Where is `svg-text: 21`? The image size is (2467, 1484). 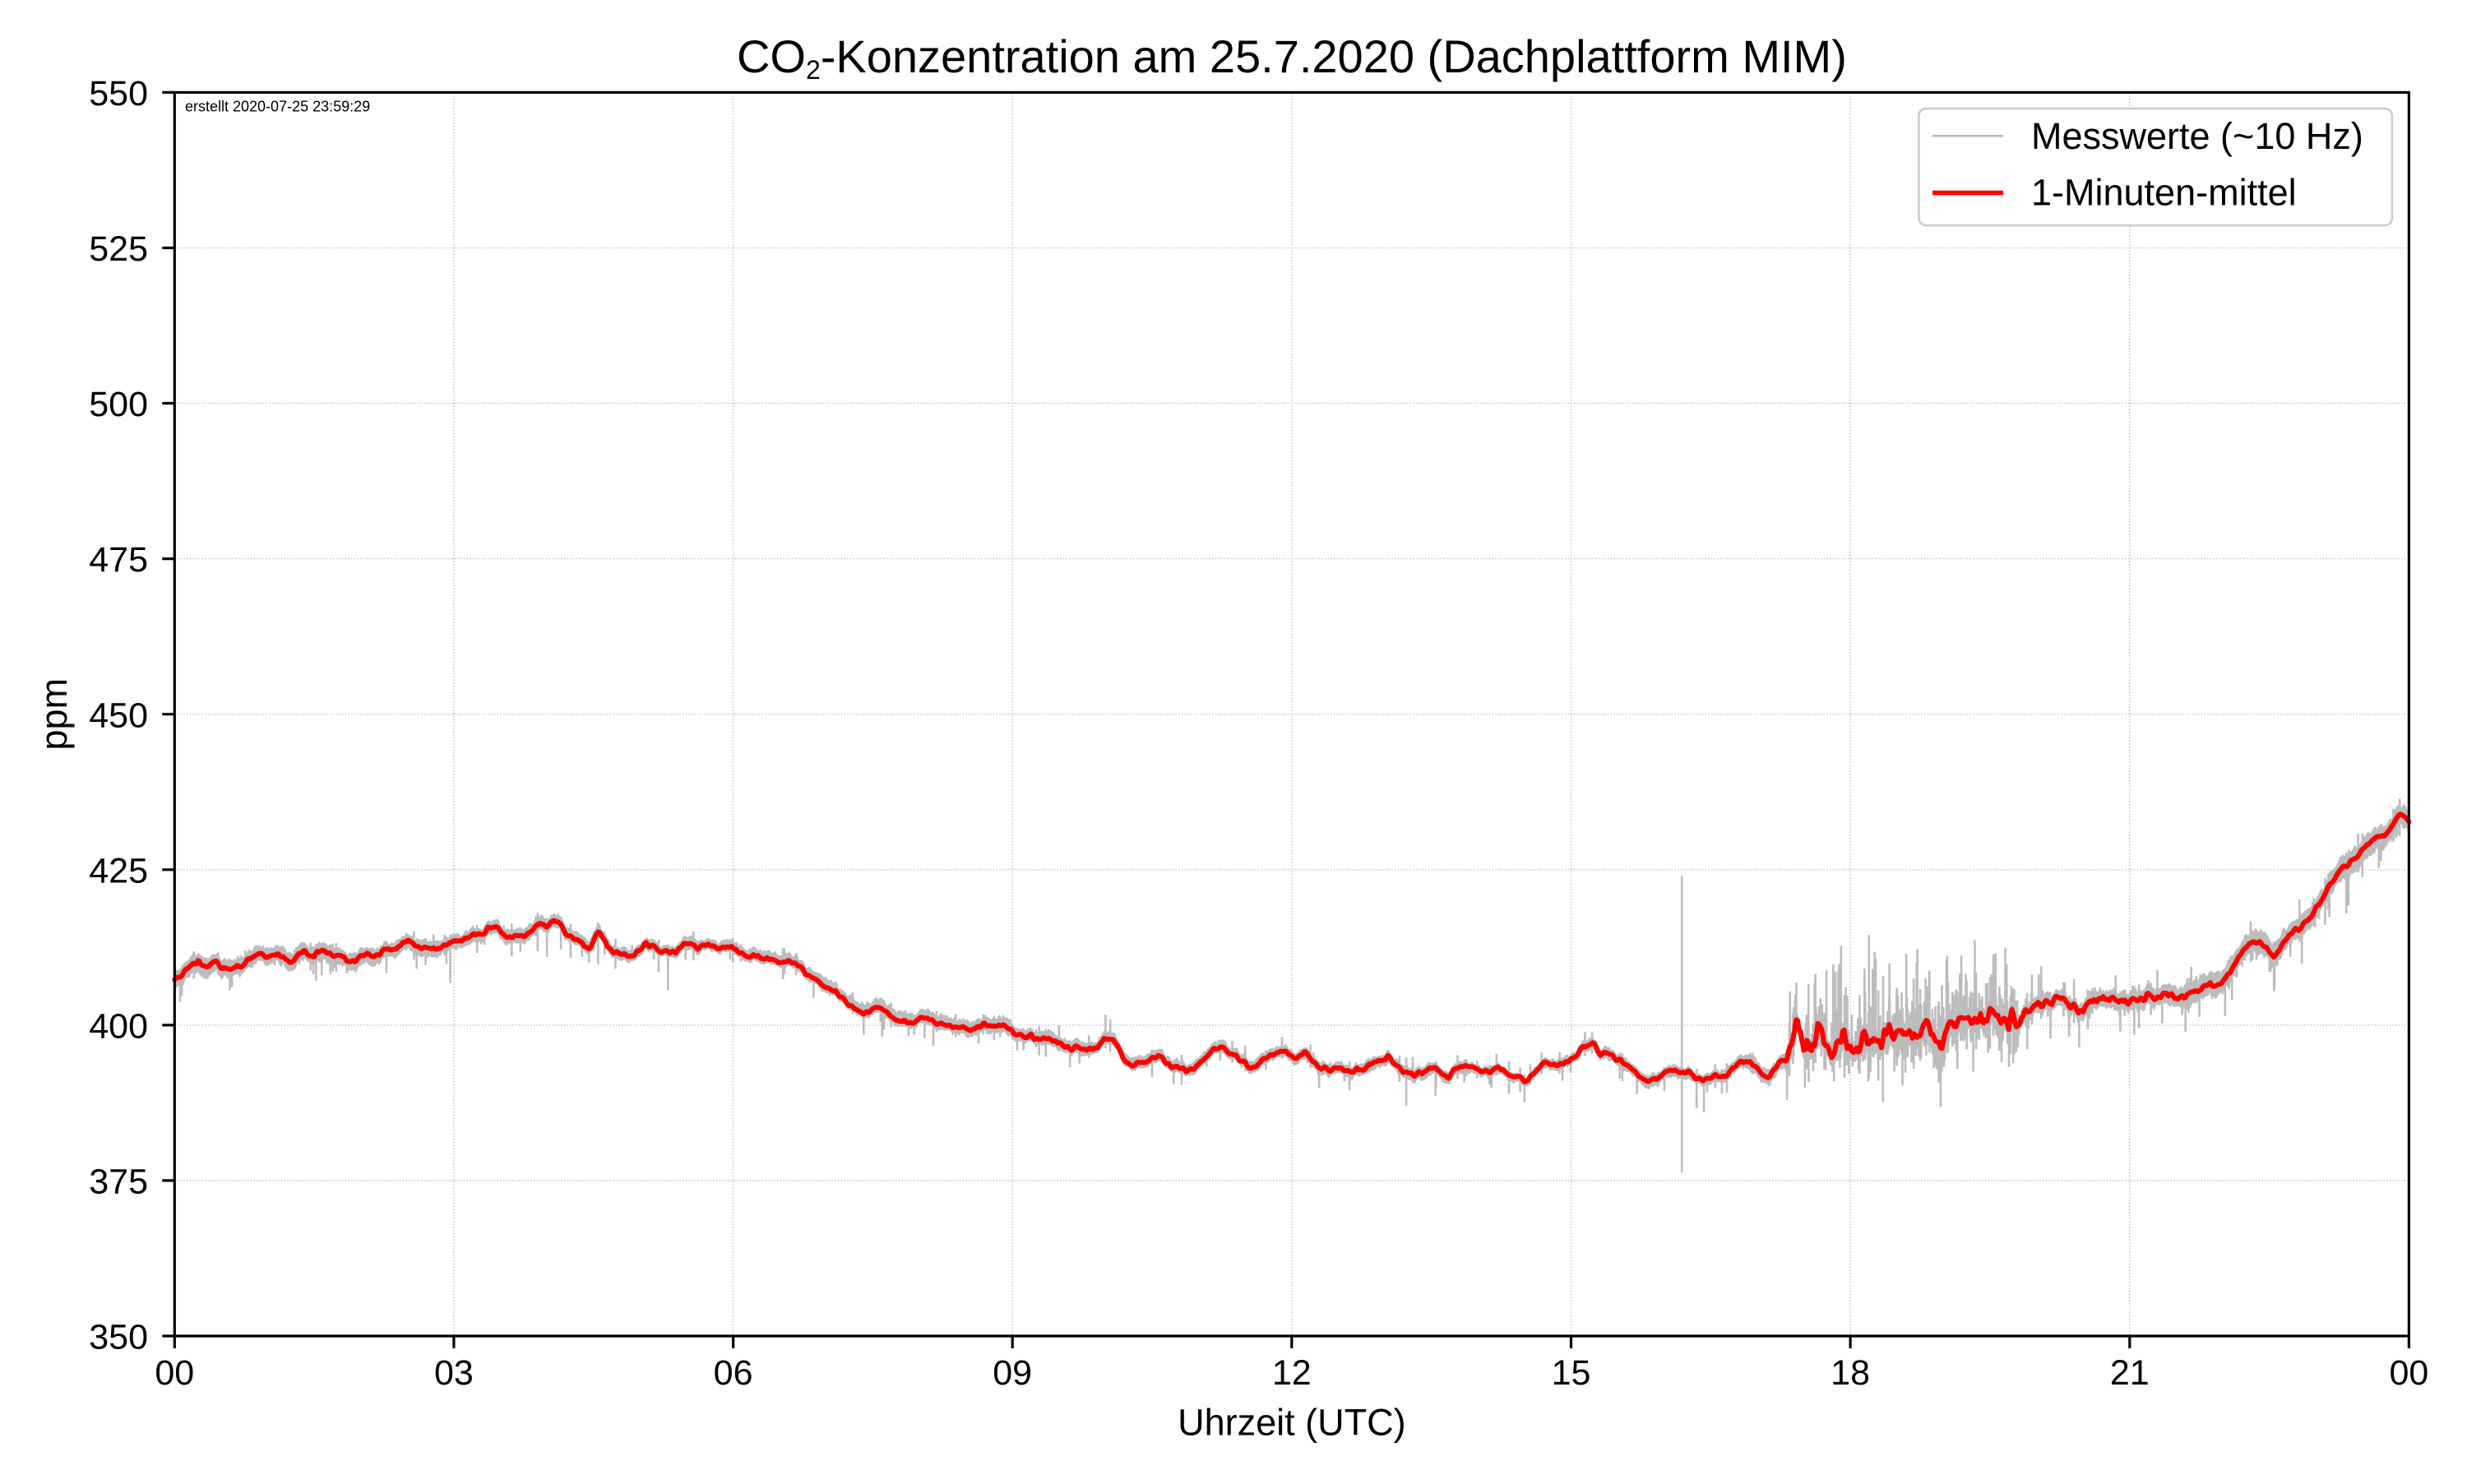 svg-text: 21 is located at coordinates (2130, 1373).